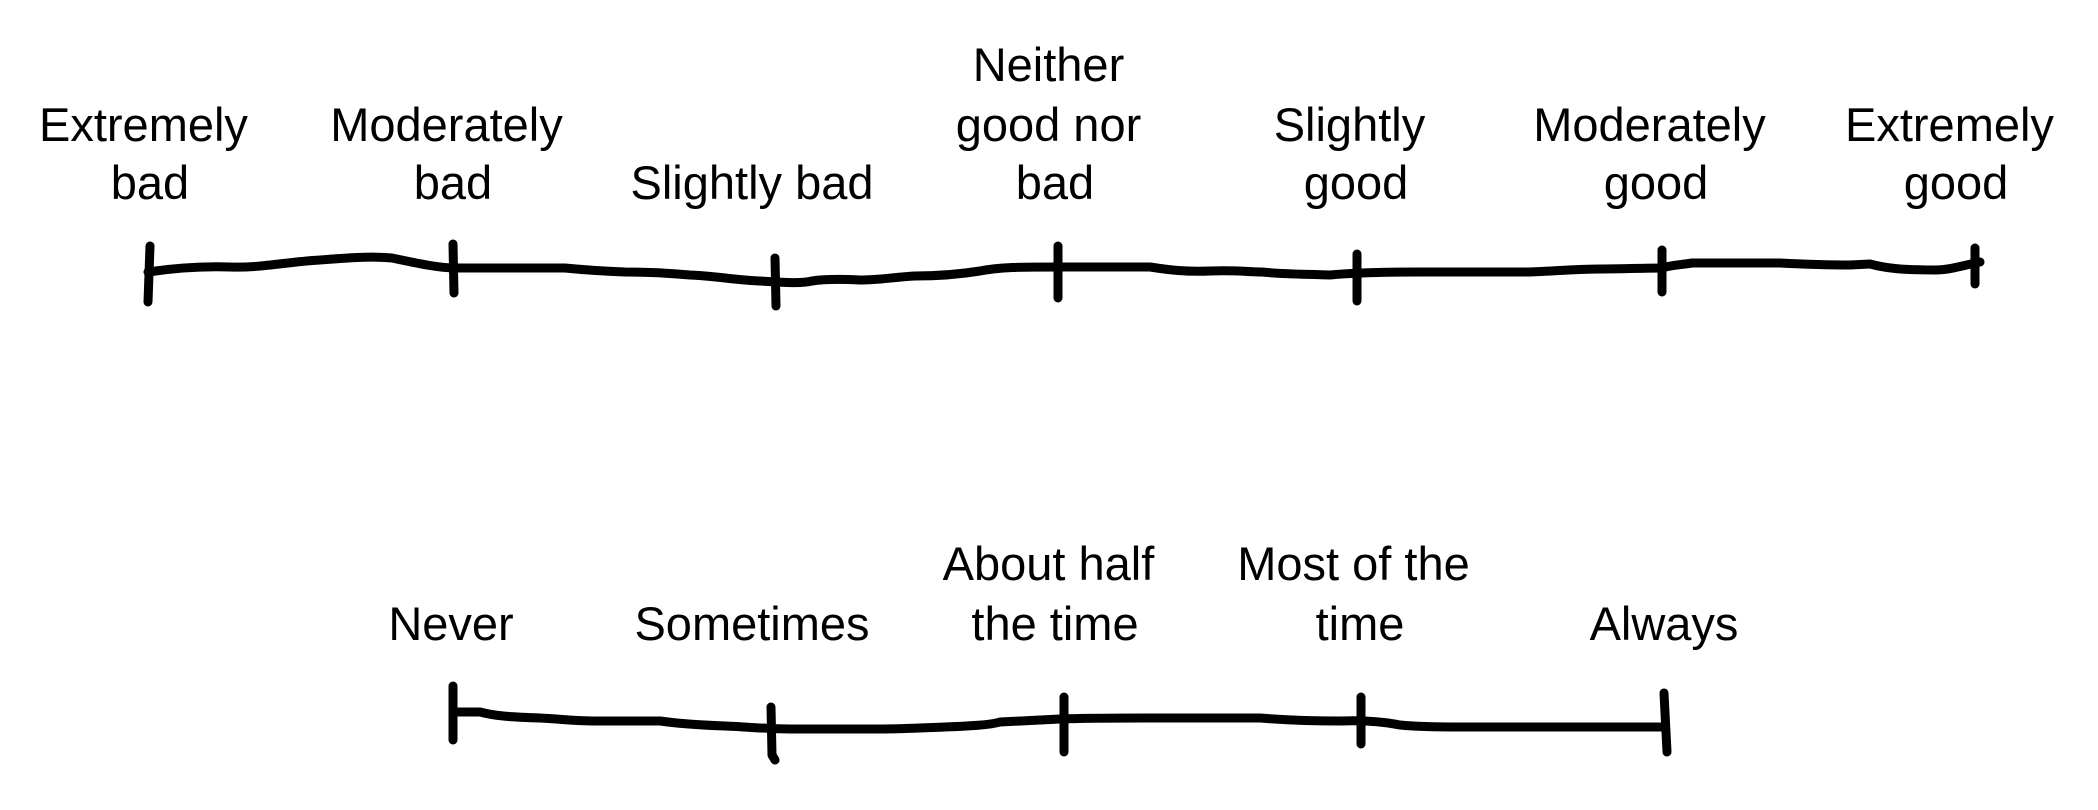  I want to click on quality-label-3: Slightly bad, so click(752, 182).